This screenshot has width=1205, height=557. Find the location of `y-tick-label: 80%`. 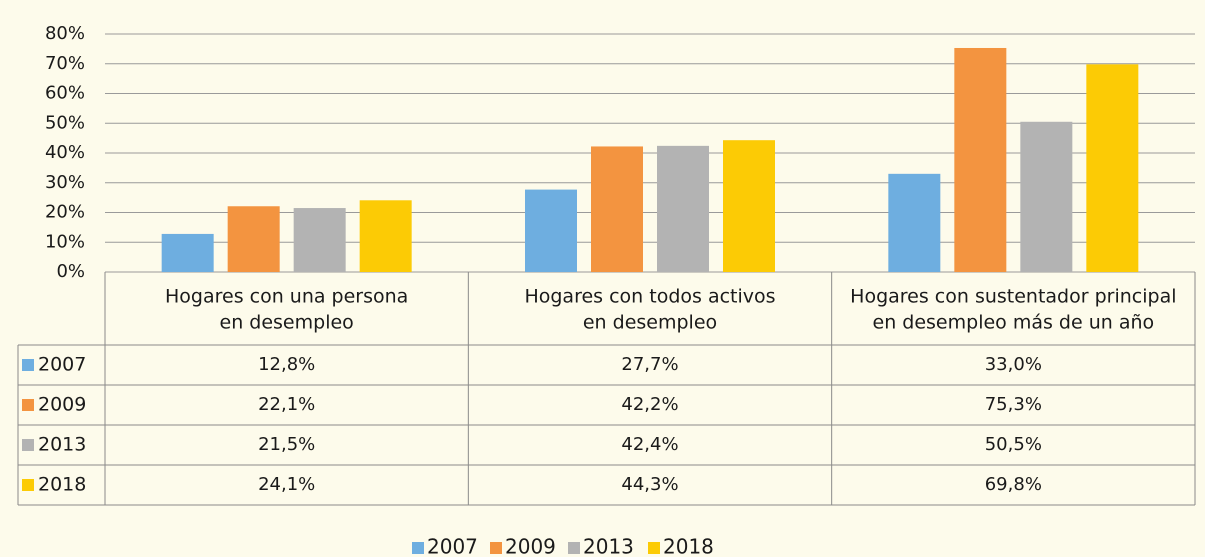

y-tick-label: 80% is located at coordinates (65, 33).